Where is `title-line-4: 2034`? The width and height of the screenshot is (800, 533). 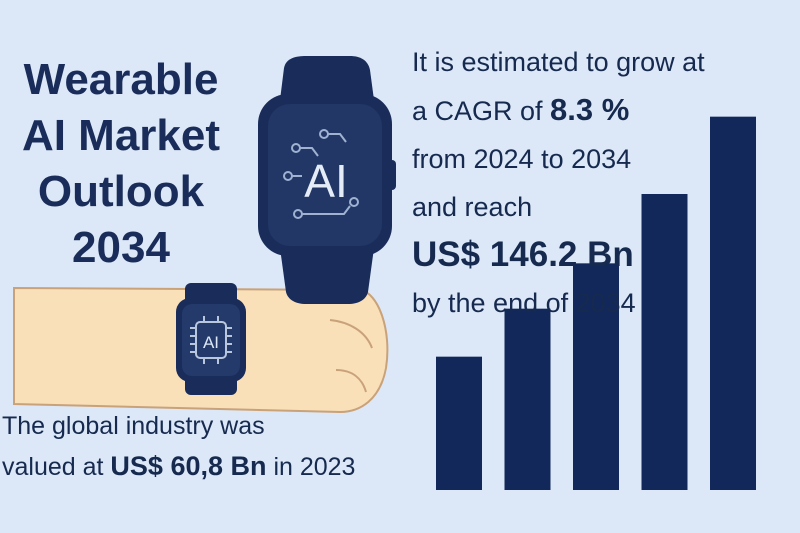 title-line-4: 2034 is located at coordinates (121, 247).